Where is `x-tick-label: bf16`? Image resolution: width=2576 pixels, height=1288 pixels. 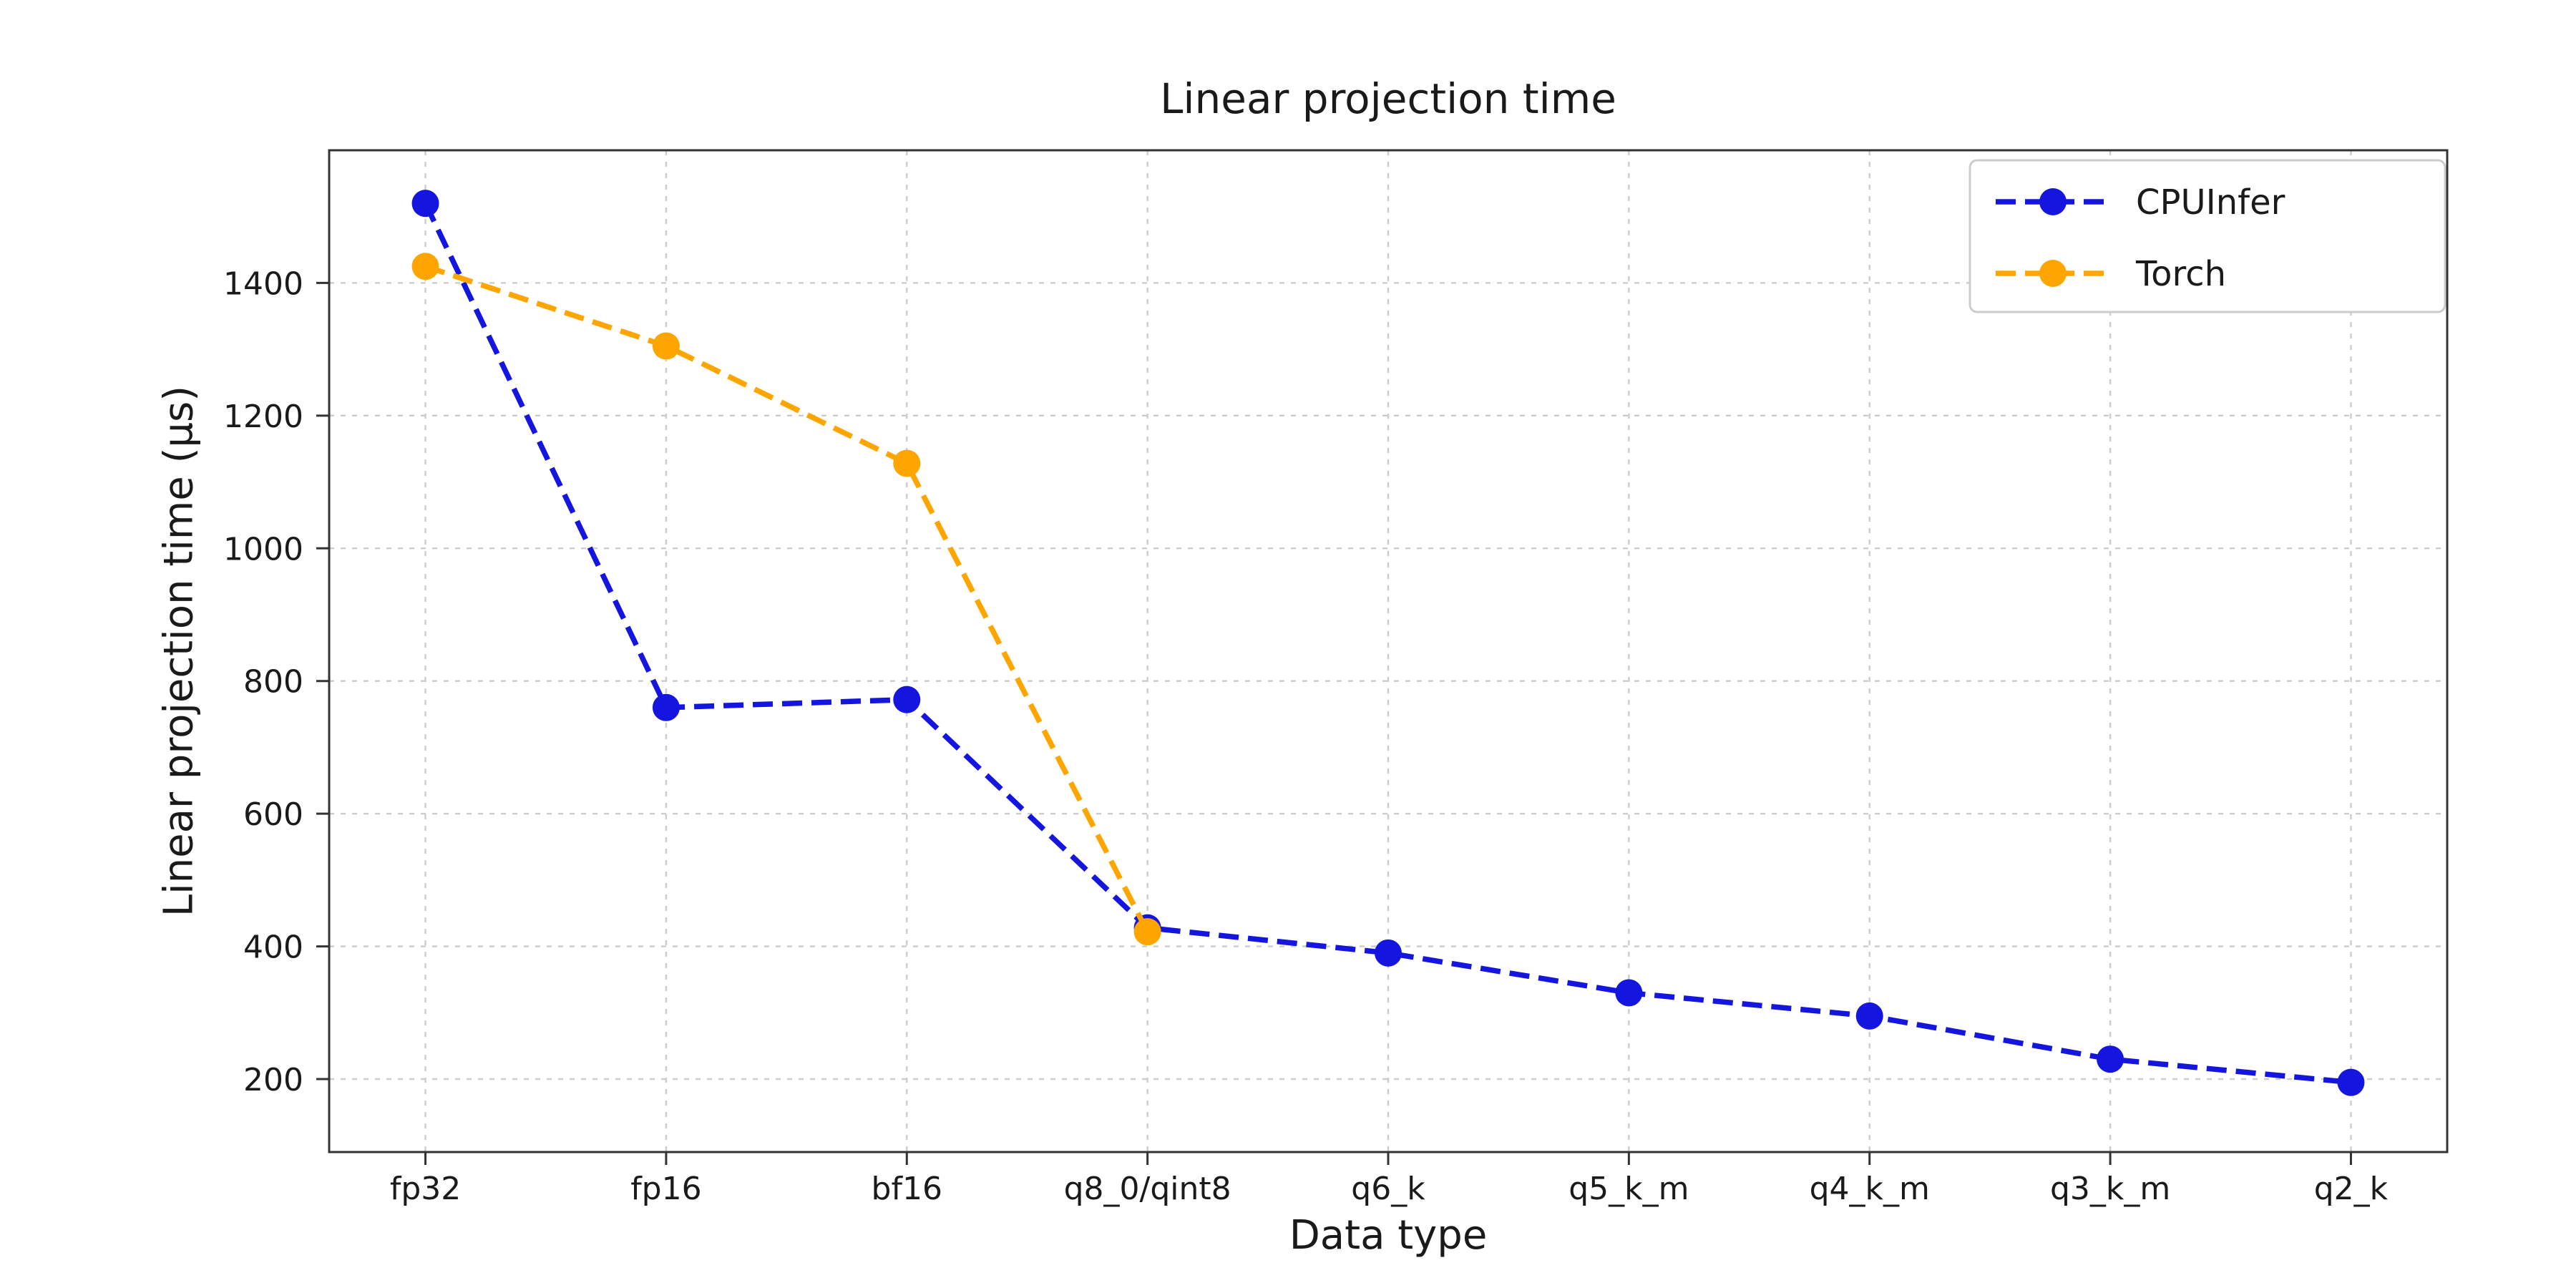 x-tick-label: bf16 is located at coordinates (907, 1189).